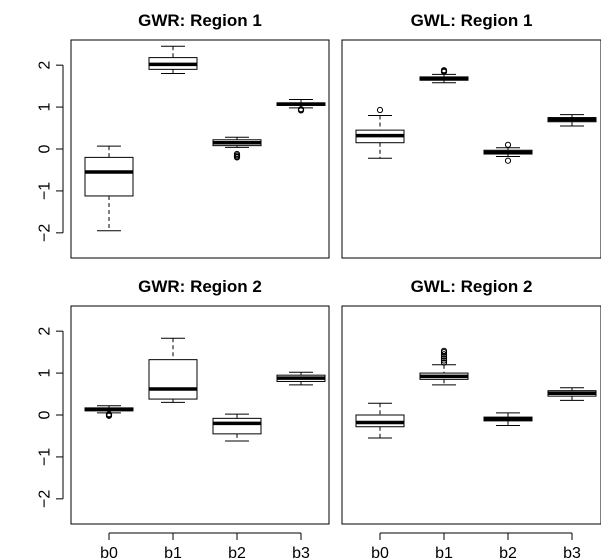  Describe the element at coordinates (472, 20) in the screenshot. I see `panel-title: GWL: Region 1` at that location.